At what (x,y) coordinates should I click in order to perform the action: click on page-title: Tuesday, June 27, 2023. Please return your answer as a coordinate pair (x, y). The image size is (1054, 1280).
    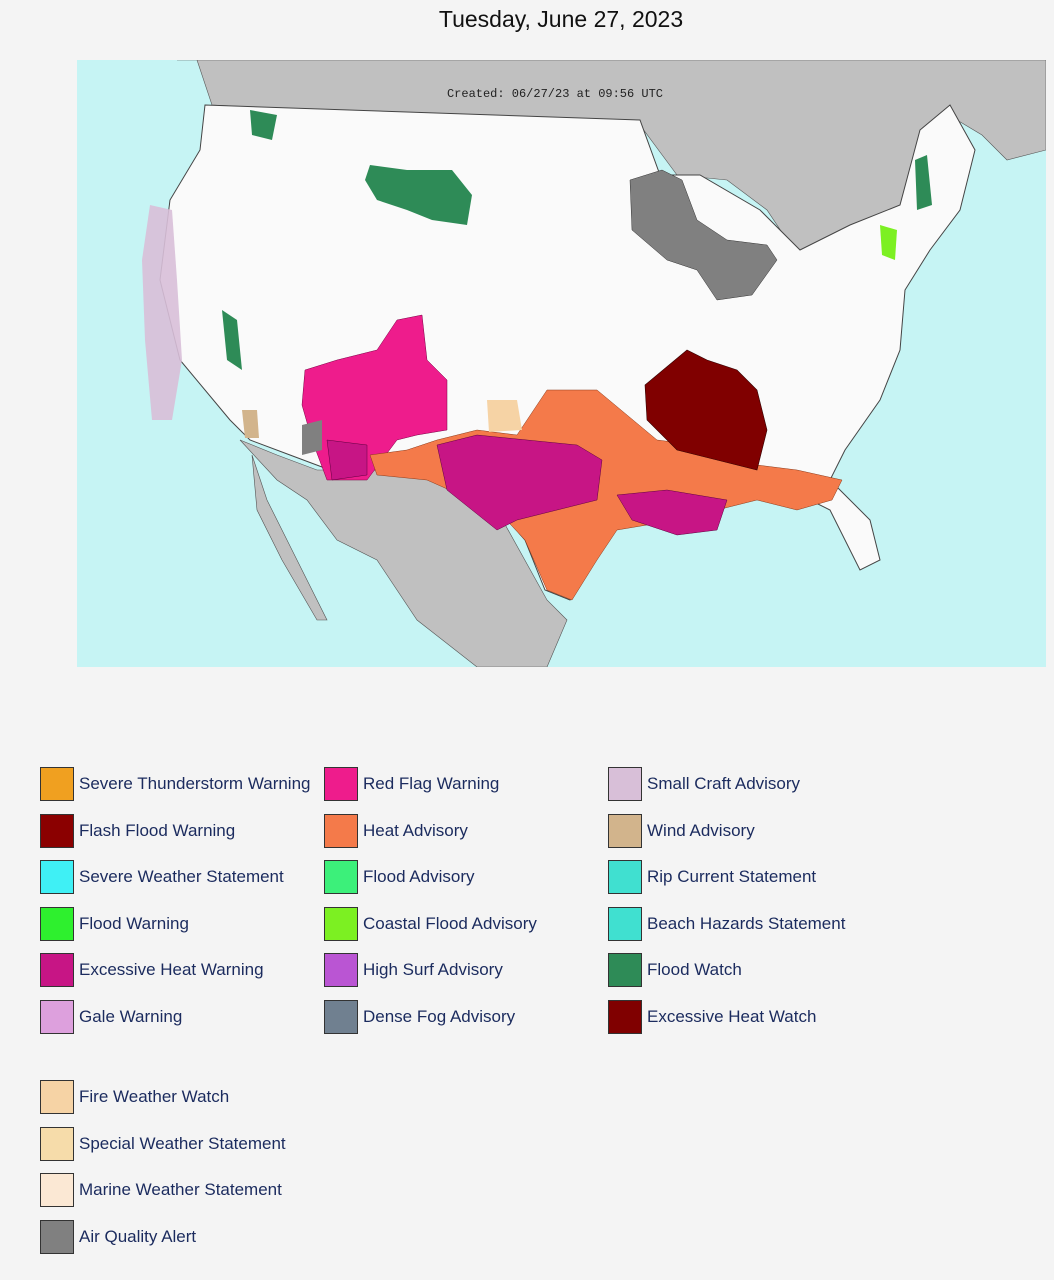
    Looking at the image, I should click on (561, 19).